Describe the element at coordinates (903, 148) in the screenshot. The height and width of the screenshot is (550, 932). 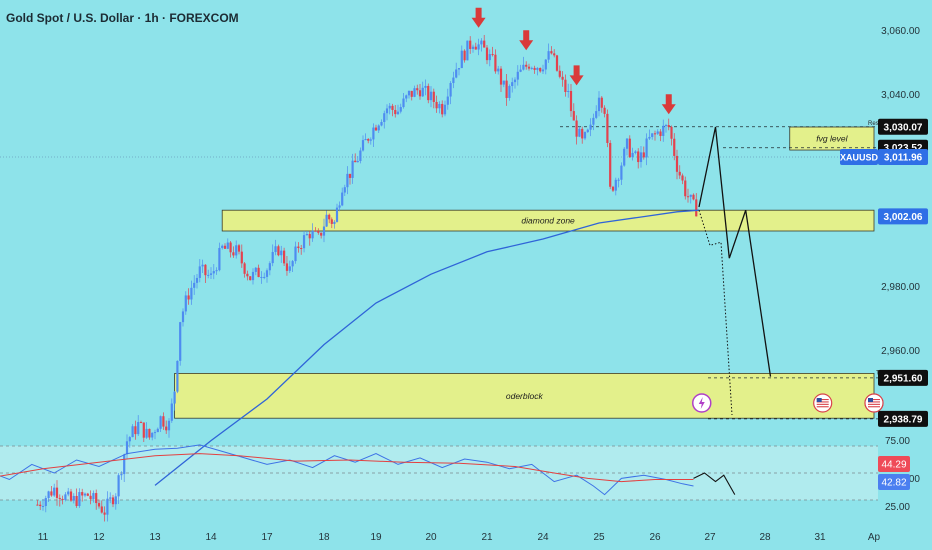
I see `price-level-label: 3,023.52` at that location.